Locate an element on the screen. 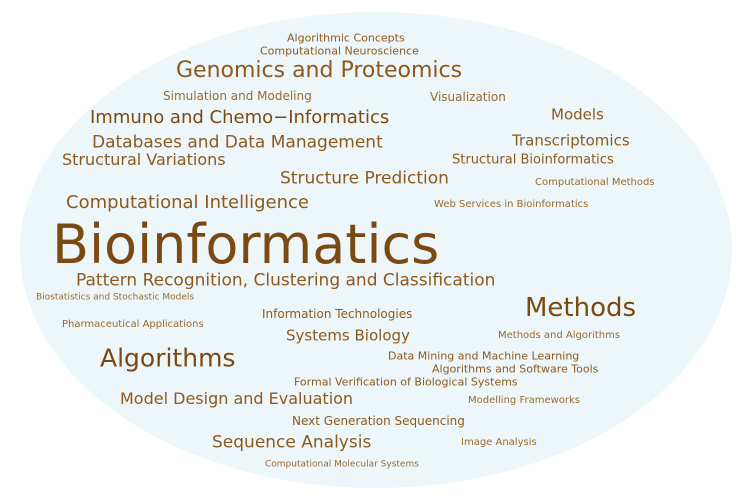  cloud-word: Genomics and Proteomics is located at coordinates (319, 70).